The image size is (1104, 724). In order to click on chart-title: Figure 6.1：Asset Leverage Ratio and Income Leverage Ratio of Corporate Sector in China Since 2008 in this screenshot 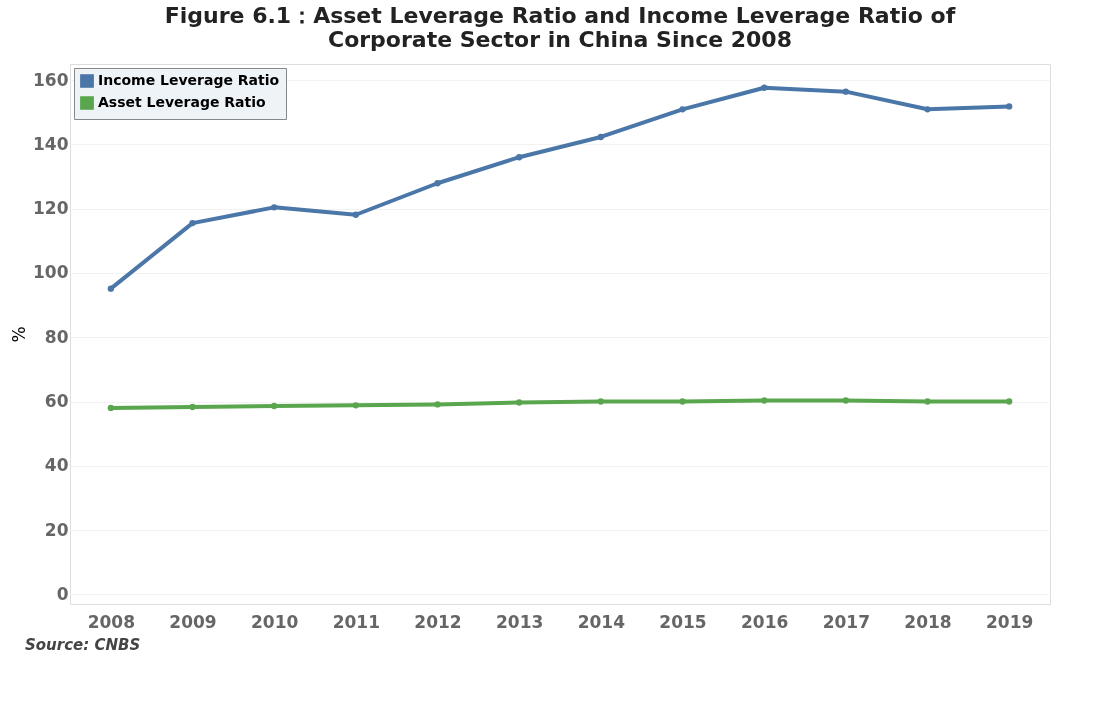, I will do `click(560, 27)`.